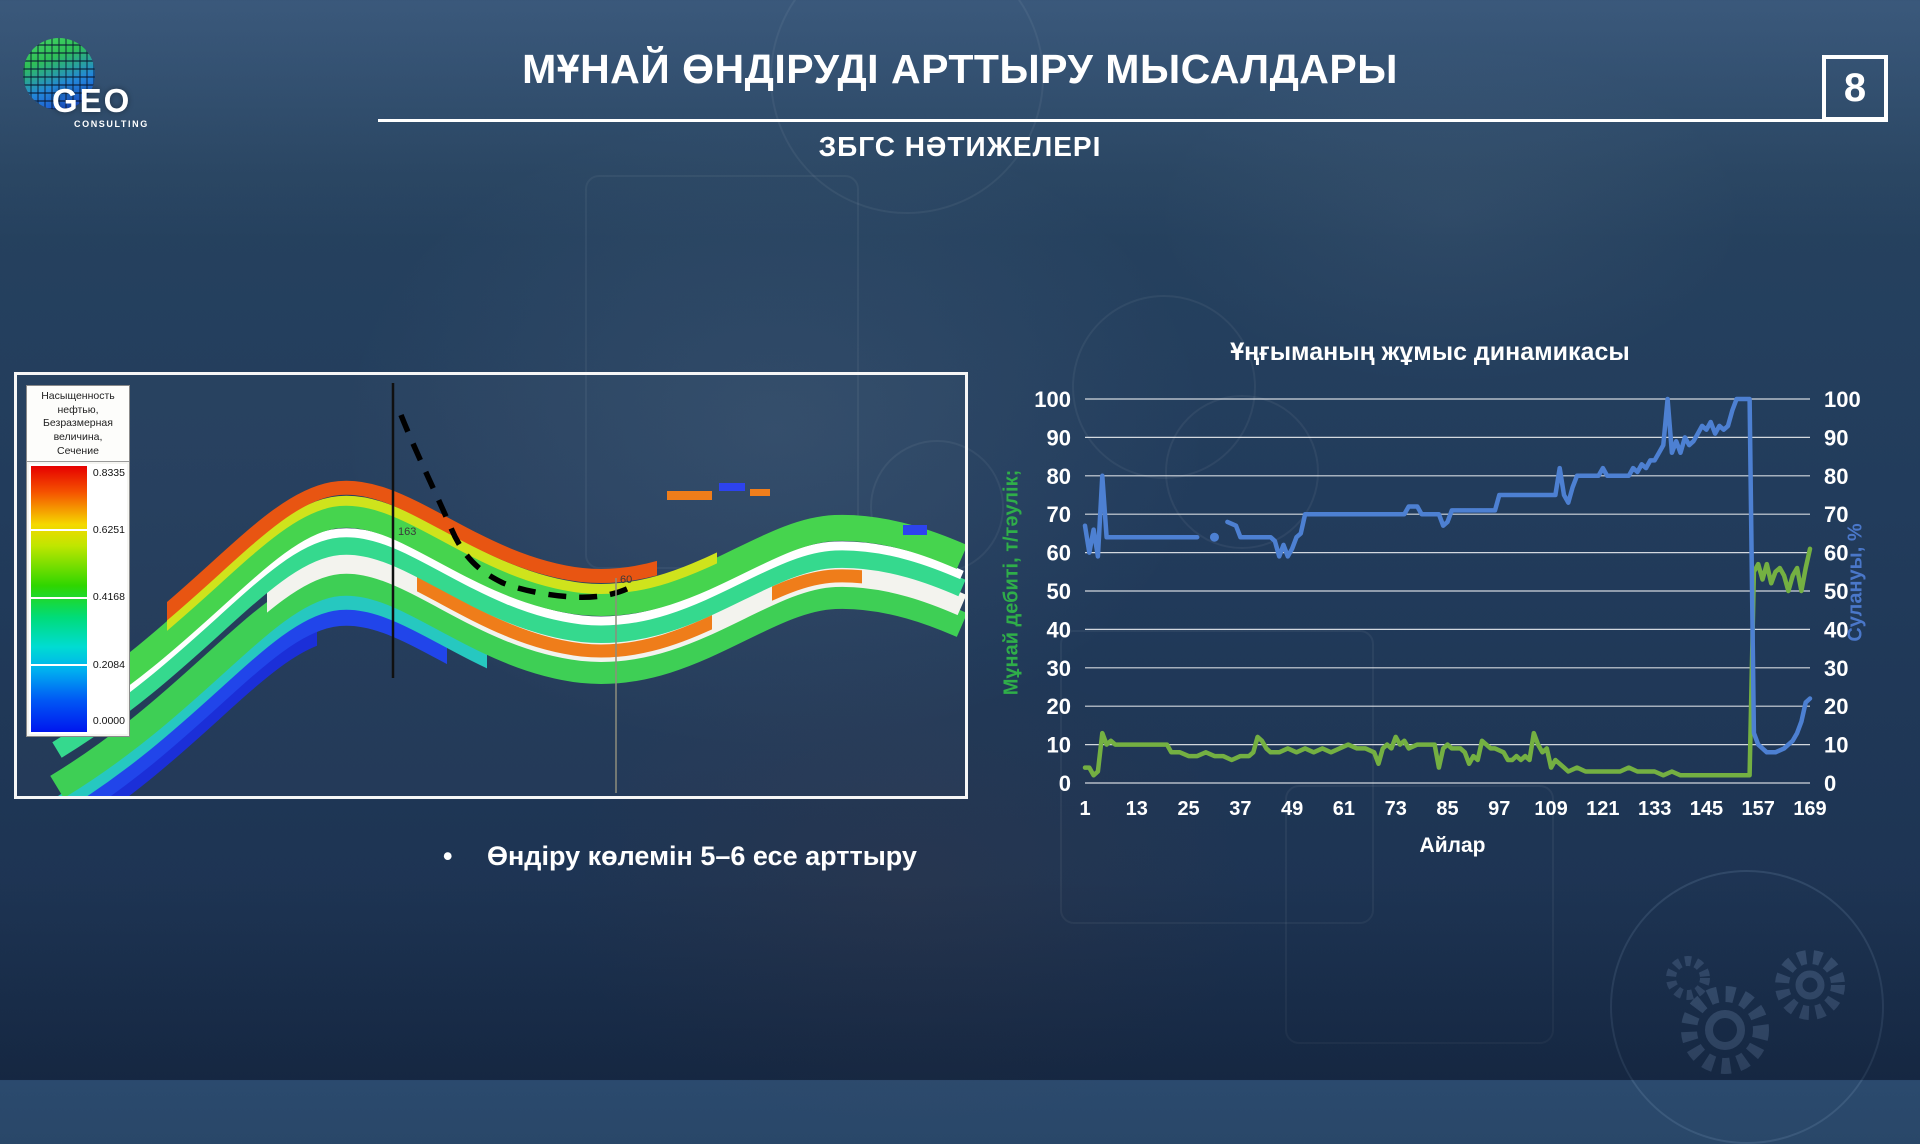  Describe the element at coordinates (92, 100) in the screenshot. I see `logo-brand-text: GEO` at that location.